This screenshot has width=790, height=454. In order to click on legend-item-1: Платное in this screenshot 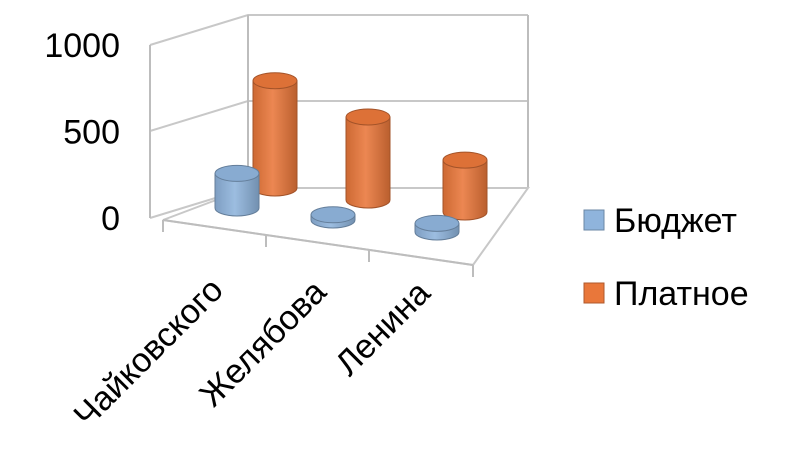, I will do `click(666, 294)`.